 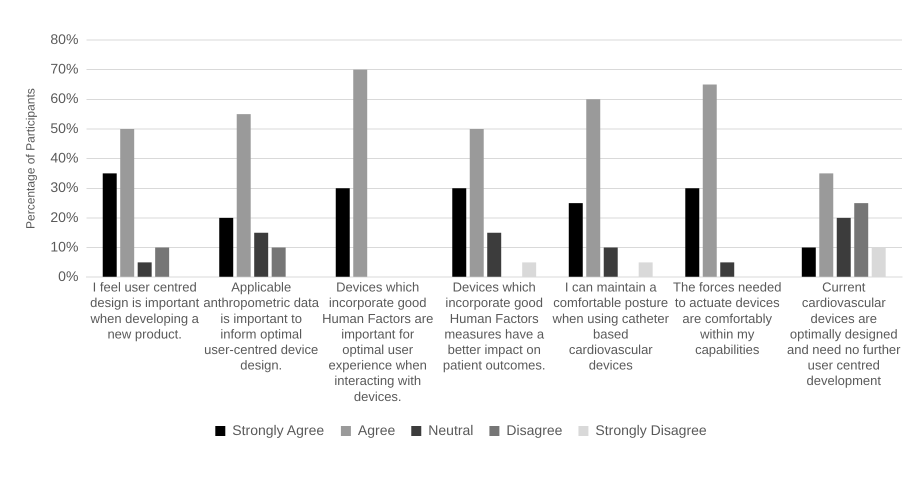 I want to click on x-tick-label: The forces needed to actuate devices are comfortably within my capabilities, so click(x=727, y=318).